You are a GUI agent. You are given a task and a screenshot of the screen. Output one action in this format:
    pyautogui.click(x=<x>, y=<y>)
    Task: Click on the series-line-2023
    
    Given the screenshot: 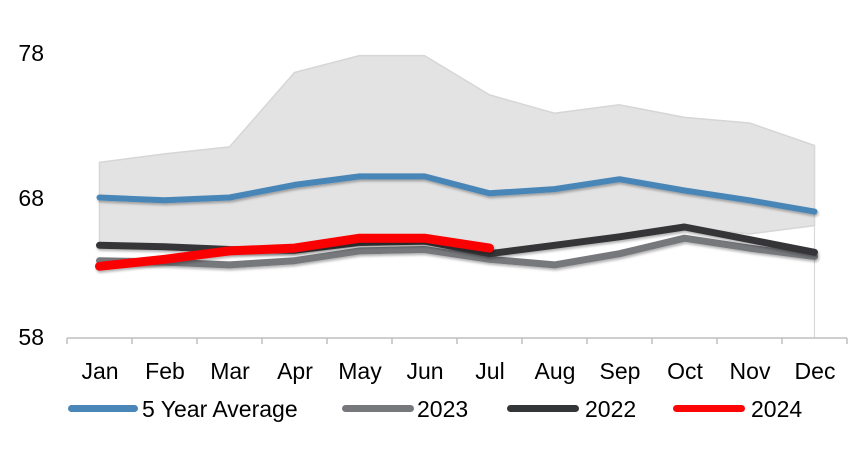 What is the action you would take?
    pyautogui.click(x=457, y=251)
    